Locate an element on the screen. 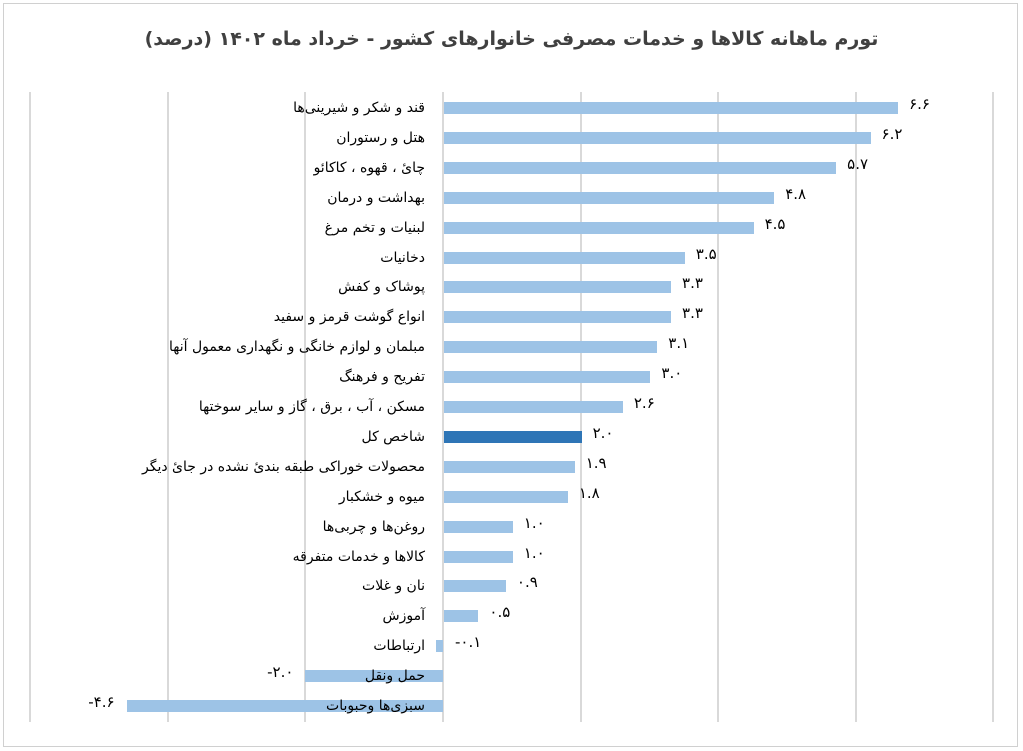 The height and width of the screenshot is (751, 1023). value-label: -۴.۶ is located at coordinates (101, 702).